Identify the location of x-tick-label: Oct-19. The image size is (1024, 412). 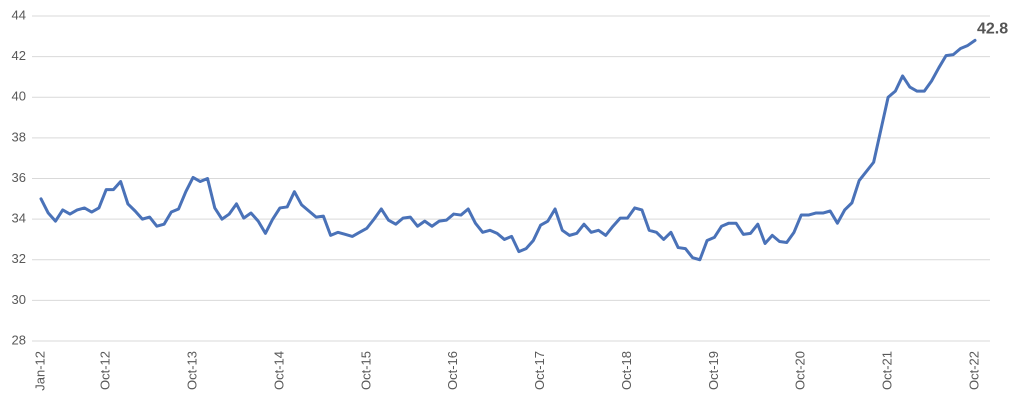
(713, 370).